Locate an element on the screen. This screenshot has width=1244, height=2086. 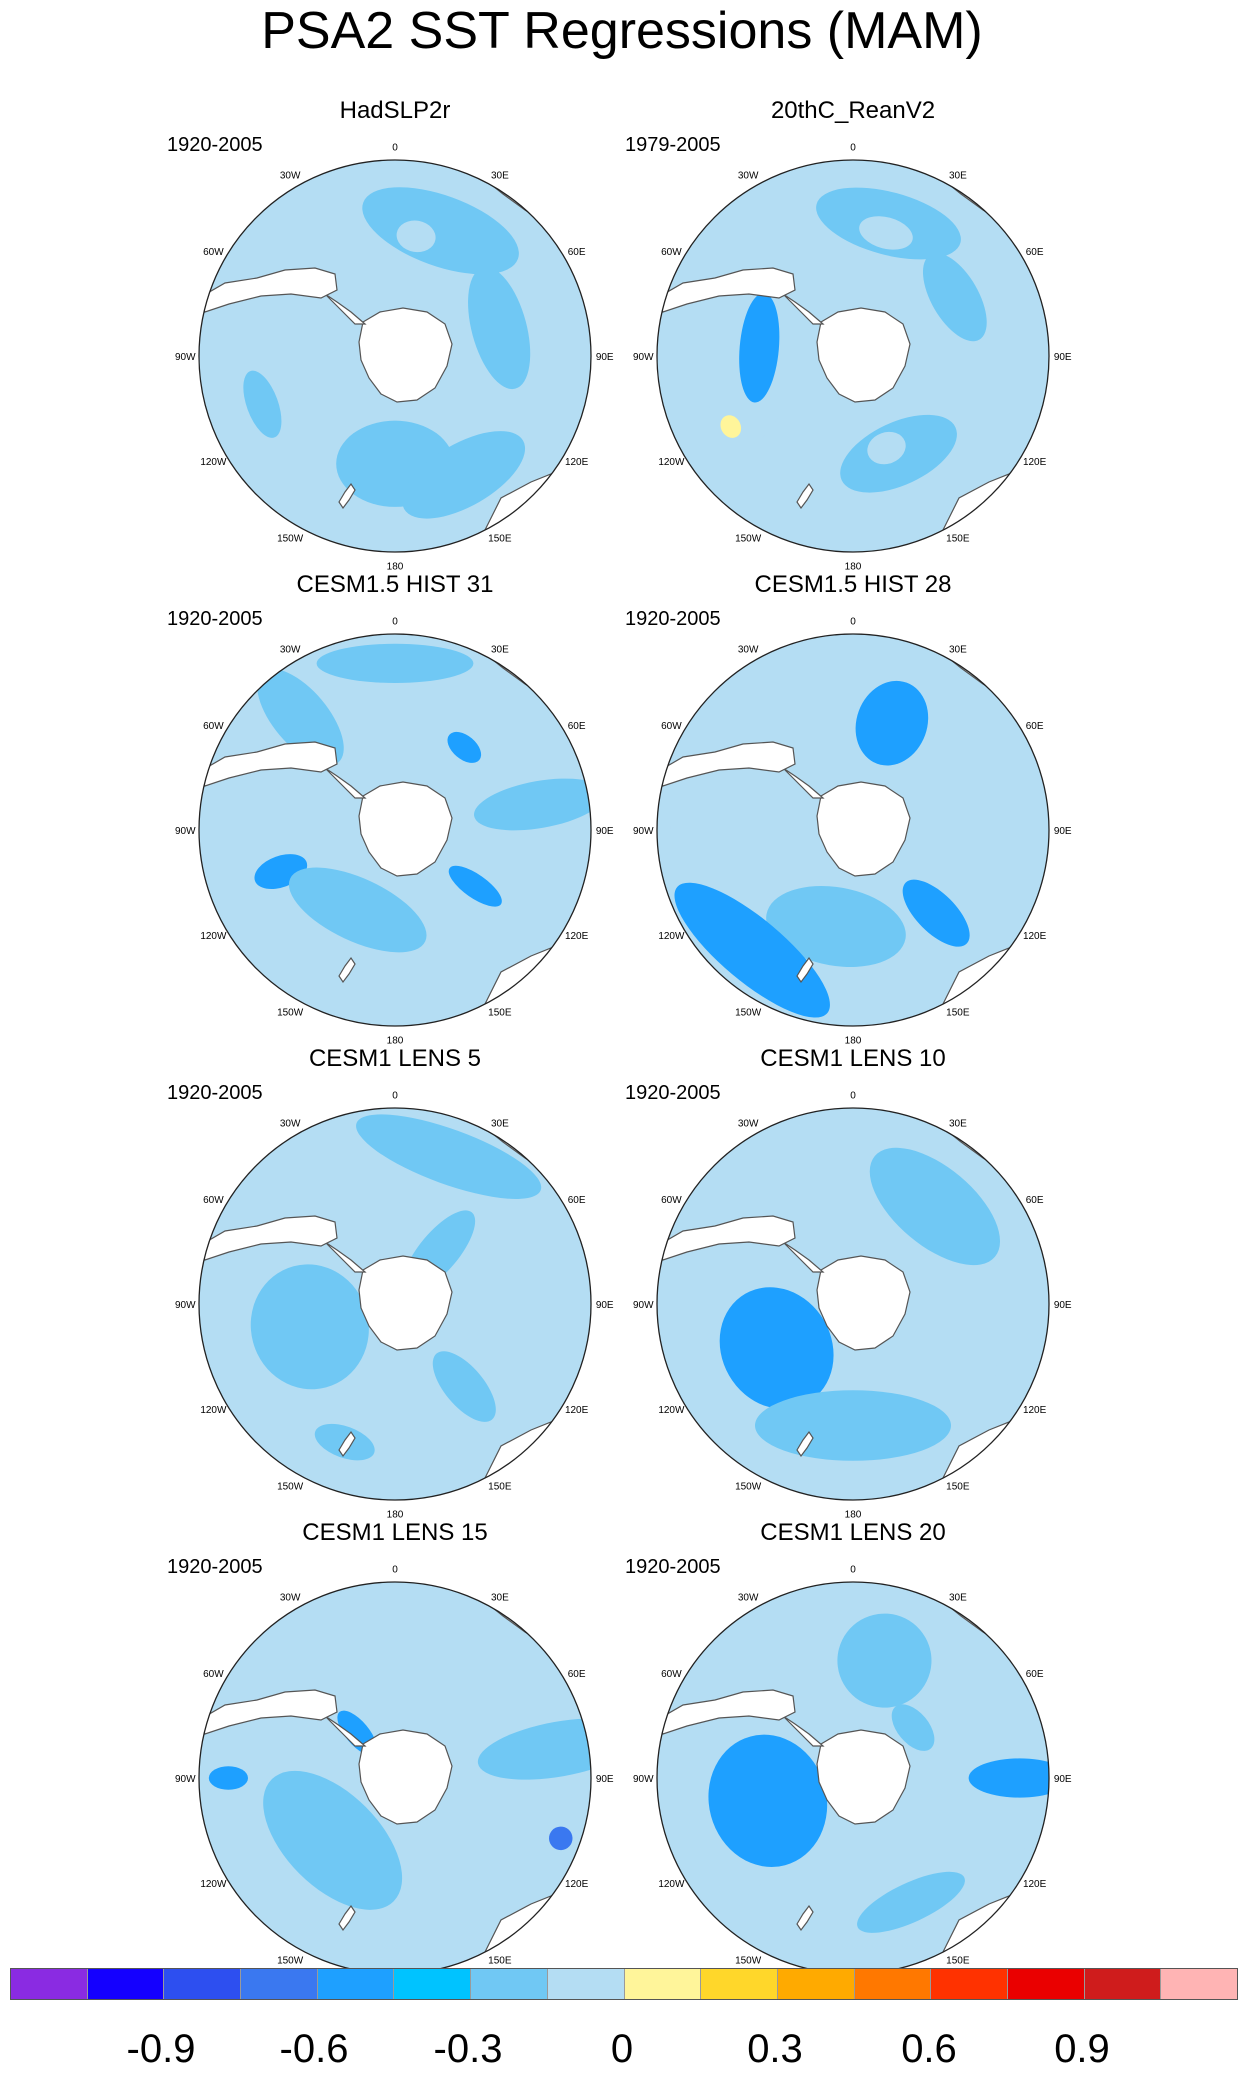
colorbar-tick-label: 0.9 is located at coordinates (1082, 2049).